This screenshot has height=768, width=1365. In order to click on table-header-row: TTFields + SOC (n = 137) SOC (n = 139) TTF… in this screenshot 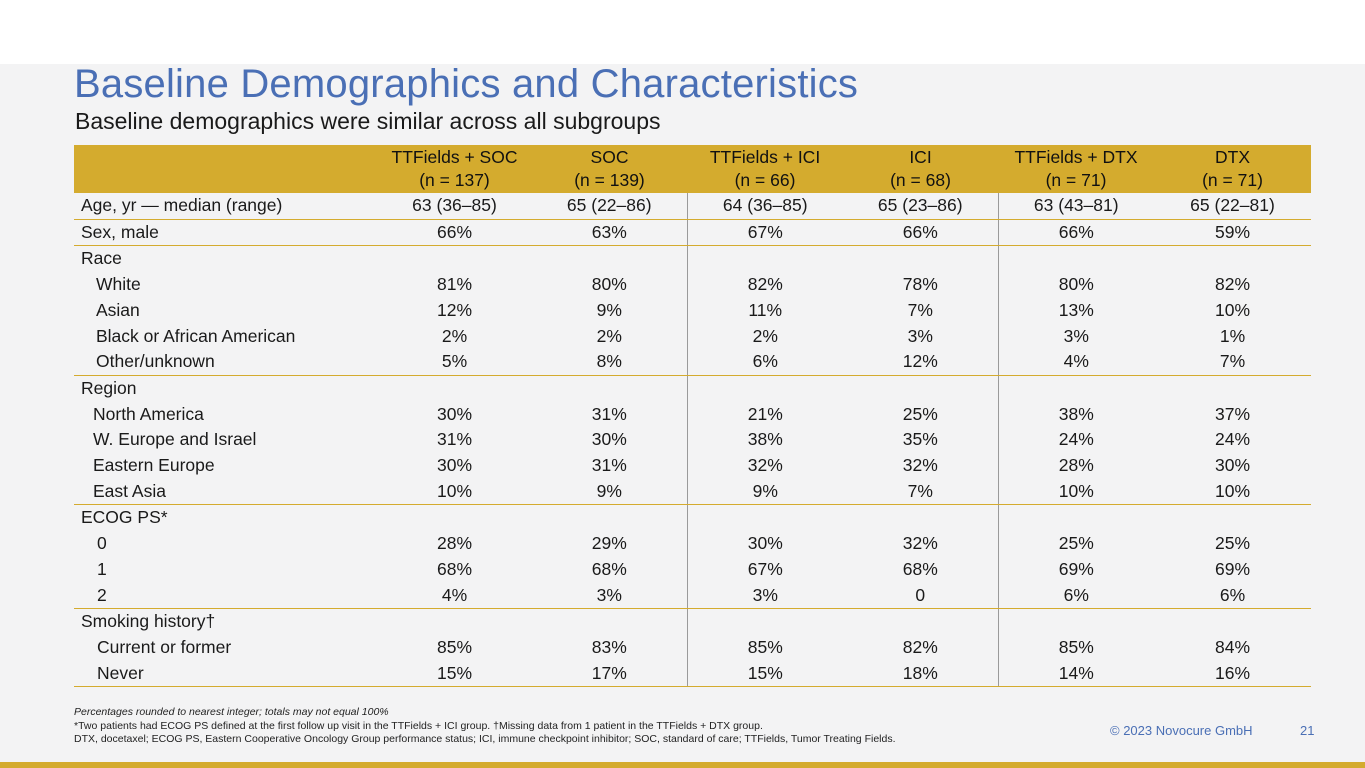, I will do `click(692, 169)`.